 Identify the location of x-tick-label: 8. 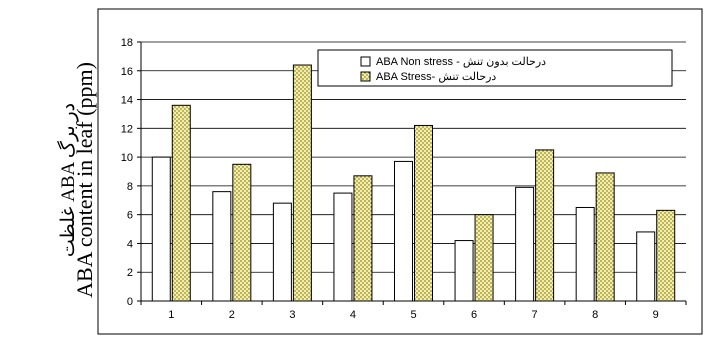
(595, 315).